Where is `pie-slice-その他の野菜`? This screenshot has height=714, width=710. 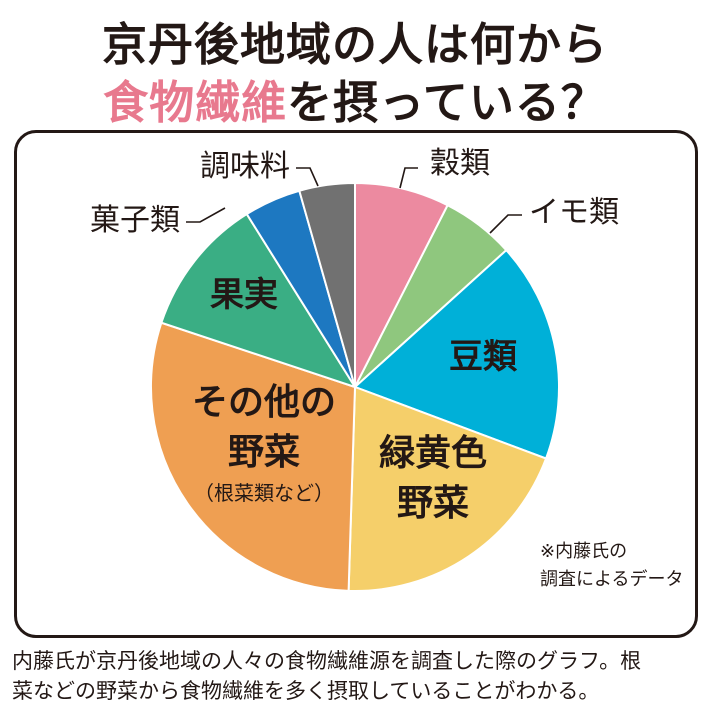 pie-slice-その他の野菜 is located at coordinates (253, 456).